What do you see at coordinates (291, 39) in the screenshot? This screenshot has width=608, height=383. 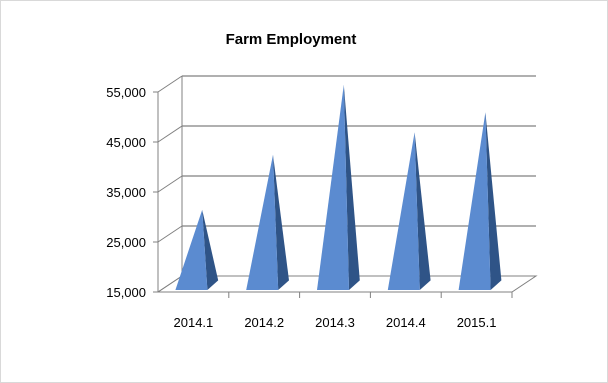 I see `chart-title: Farm Employment` at bounding box center [291, 39].